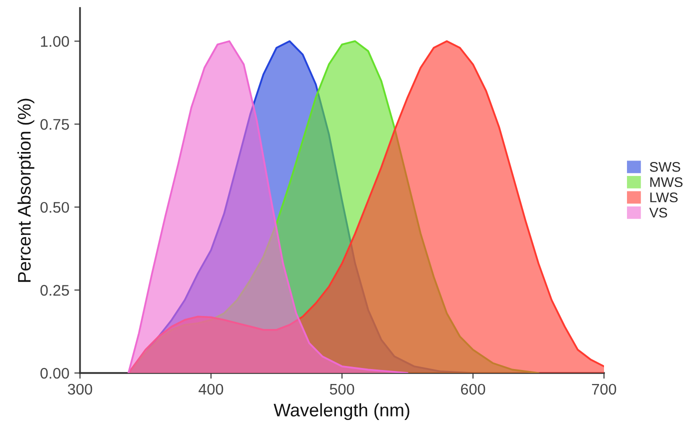 Image resolution: width=697 pixels, height=424 pixels. I want to click on x-tick-label: 300, so click(80, 389).